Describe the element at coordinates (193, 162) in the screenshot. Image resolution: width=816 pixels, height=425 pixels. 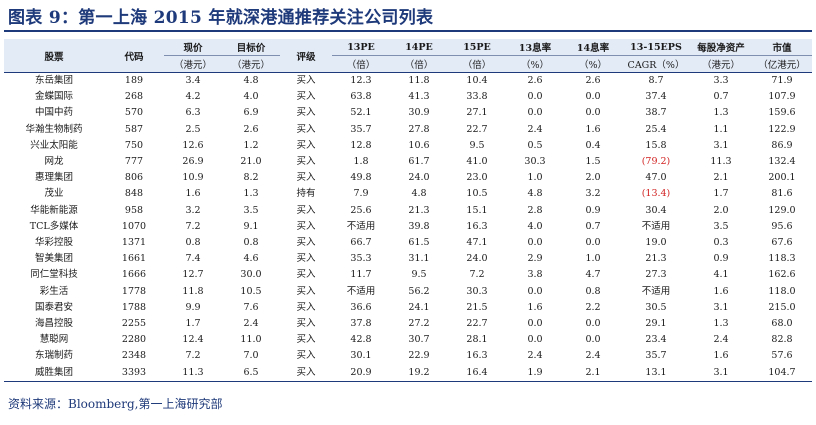
I see `table-cell: 26.9` at that location.